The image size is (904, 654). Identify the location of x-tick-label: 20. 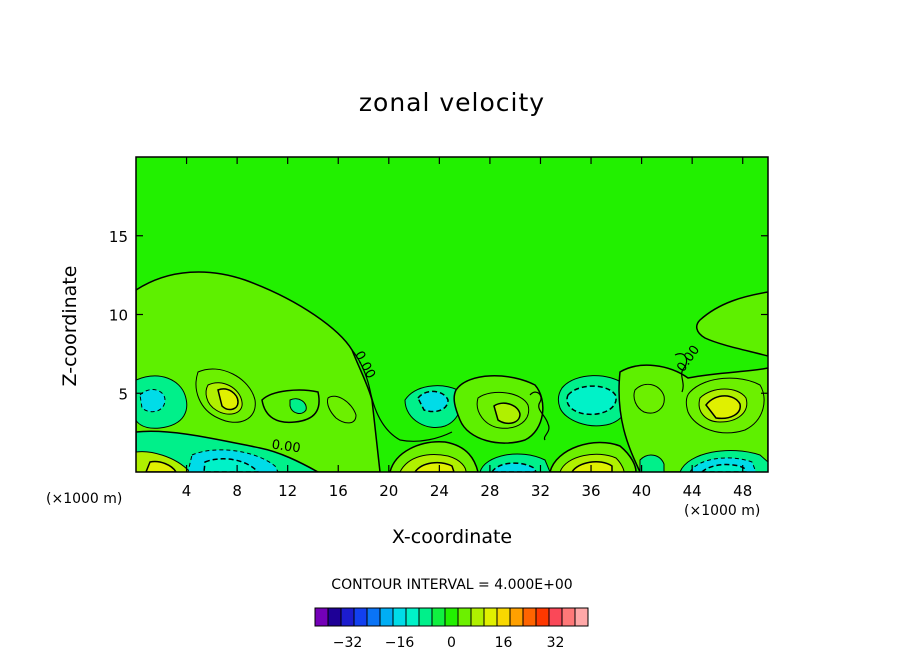
(388, 491).